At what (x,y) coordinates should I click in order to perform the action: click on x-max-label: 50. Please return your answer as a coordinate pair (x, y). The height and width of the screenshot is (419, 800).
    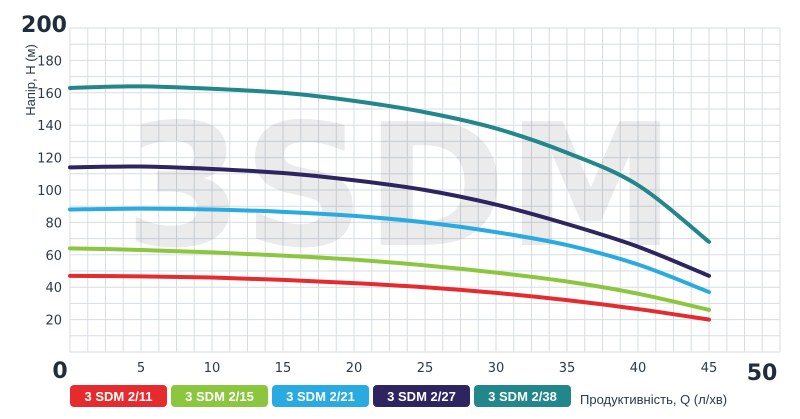
    Looking at the image, I should click on (762, 373).